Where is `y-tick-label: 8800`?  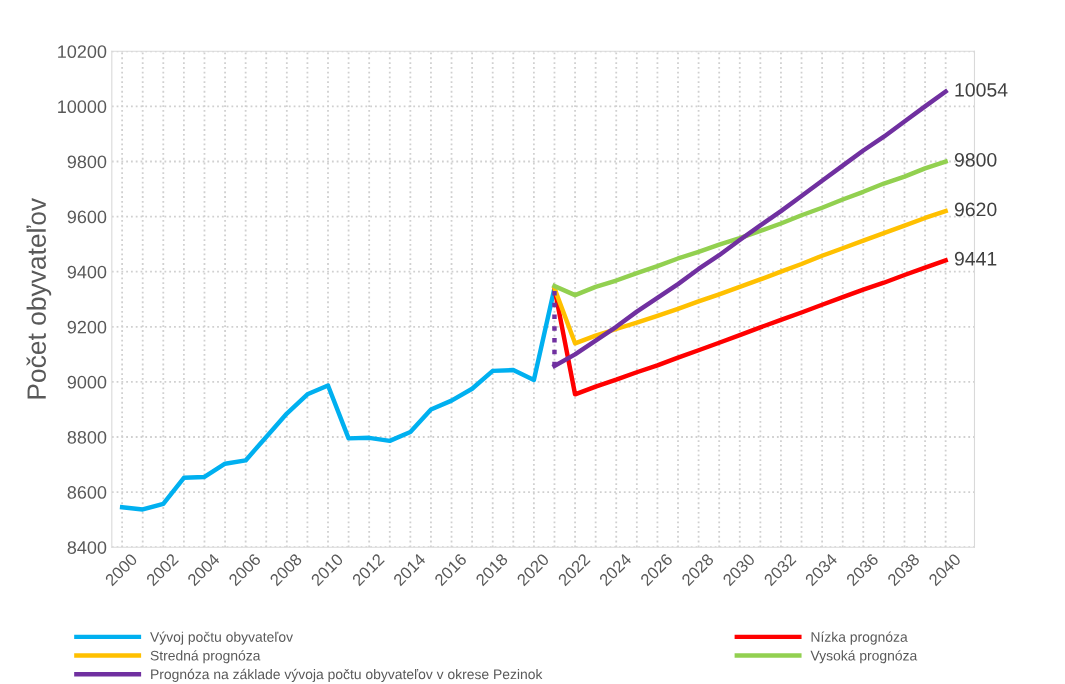
y-tick-label: 8800 is located at coordinates (87, 437).